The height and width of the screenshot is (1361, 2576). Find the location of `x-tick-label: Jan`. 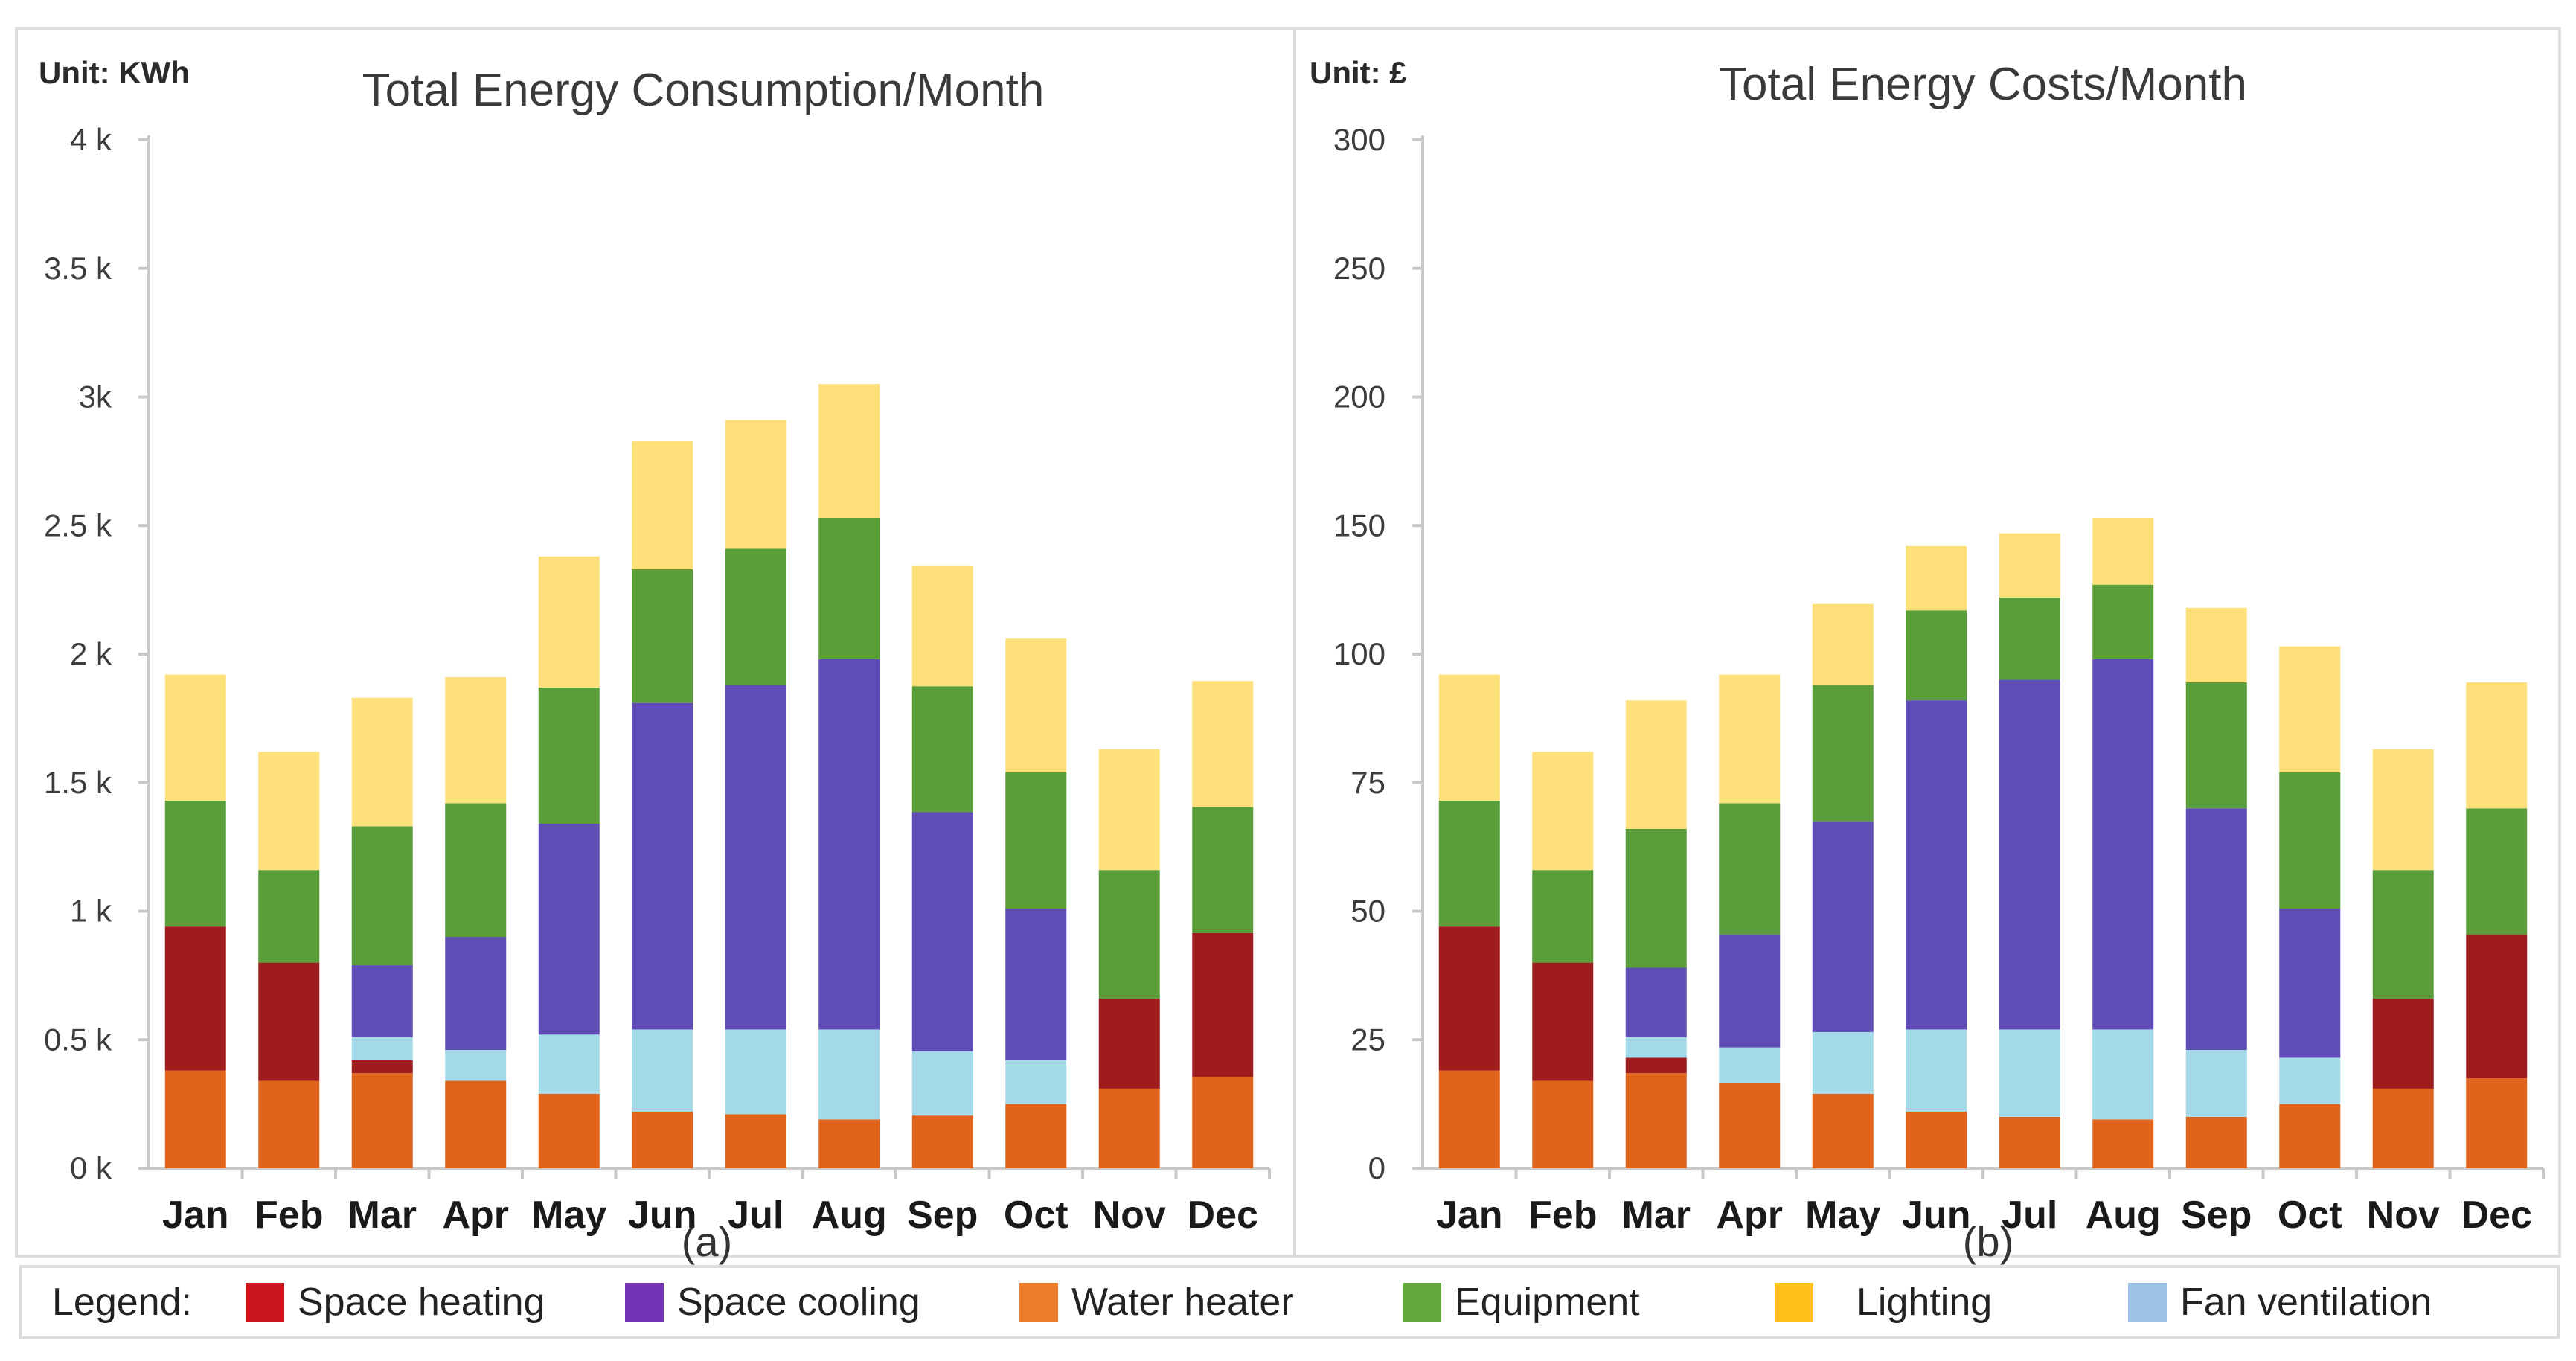

x-tick-label: Jan is located at coordinates (1469, 1215).